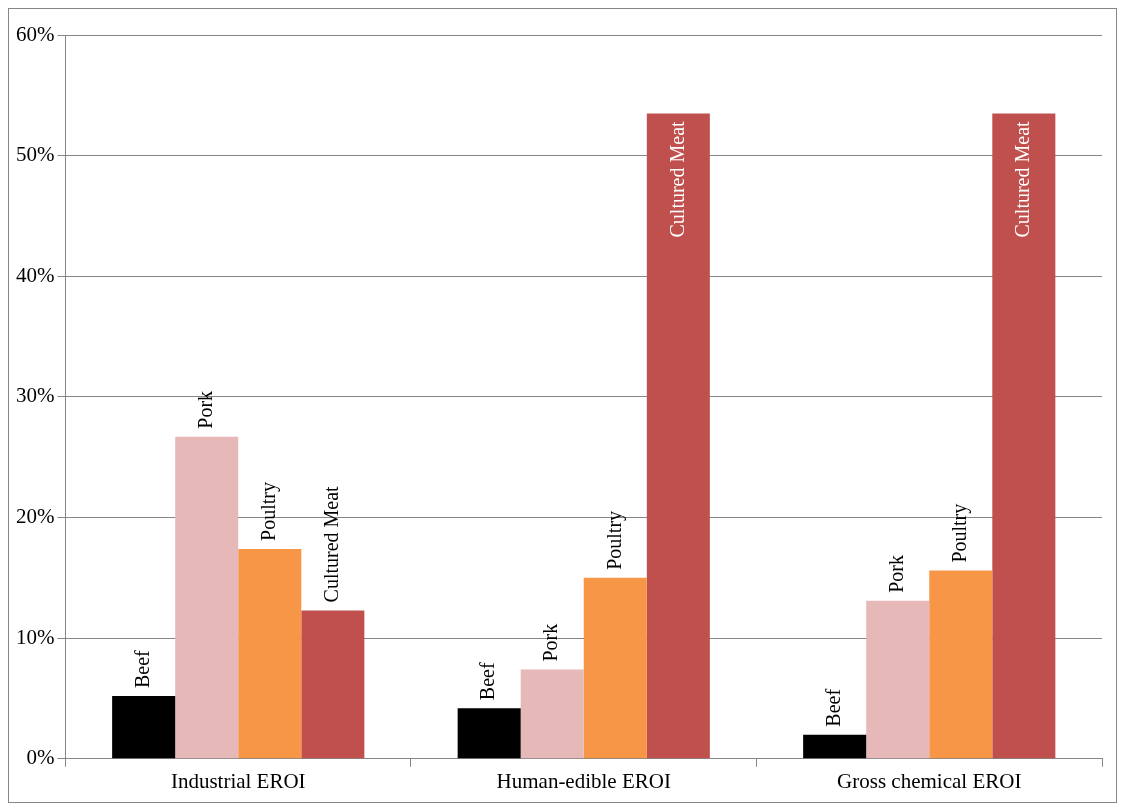 This screenshot has width=1125, height=811. I want to click on y-tick-label: 10%, so click(35, 636).